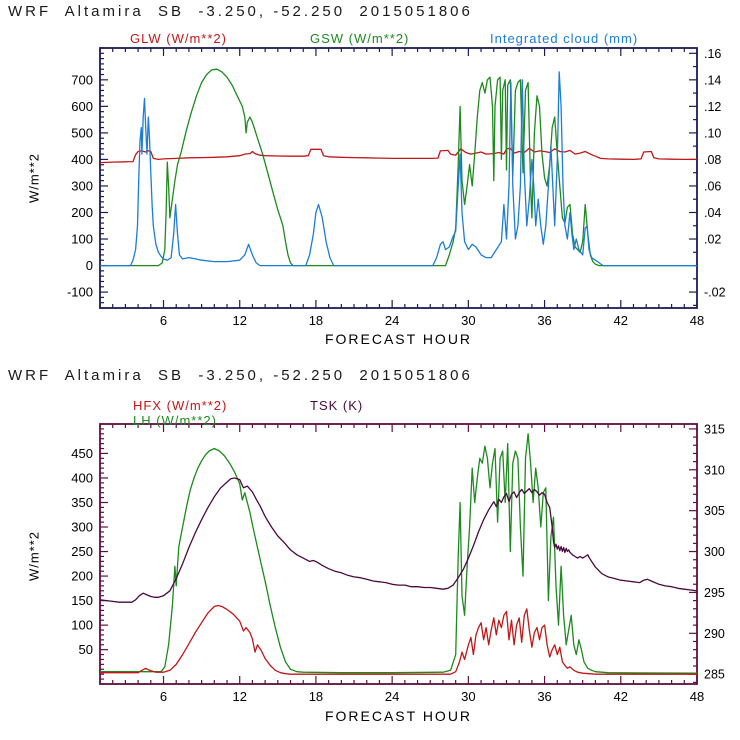 The width and height of the screenshot is (740, 740). What do you see at coordinates (715, 293) in the screenshot?
I see `svg-text: -.02` at bounding box center [715, 293].